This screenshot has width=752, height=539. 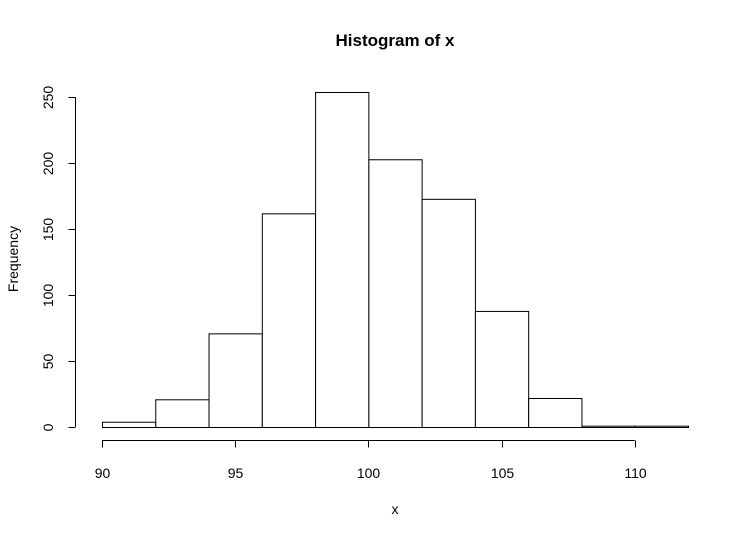 I want to click on y-tick-label-3: 150, so click(x=48, y=230).